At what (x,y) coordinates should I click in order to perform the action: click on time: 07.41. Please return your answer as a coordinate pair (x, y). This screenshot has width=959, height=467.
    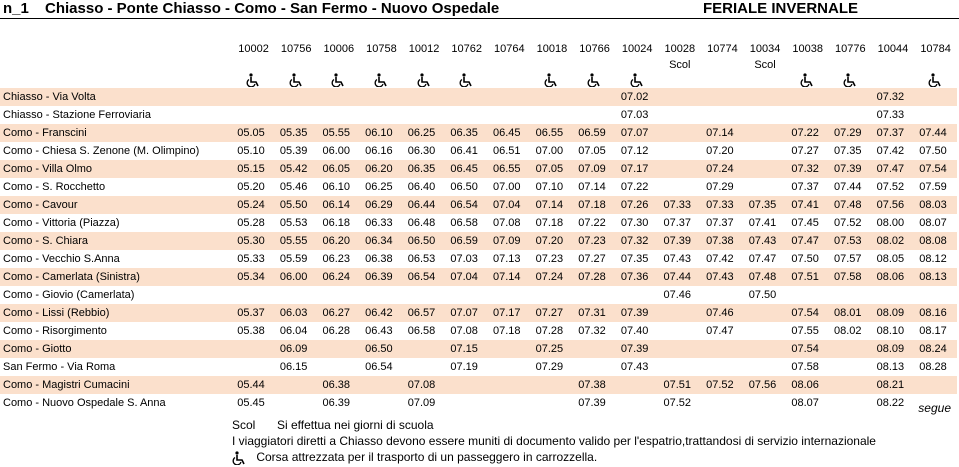
    Looking at the image, I should click on (807, 205).